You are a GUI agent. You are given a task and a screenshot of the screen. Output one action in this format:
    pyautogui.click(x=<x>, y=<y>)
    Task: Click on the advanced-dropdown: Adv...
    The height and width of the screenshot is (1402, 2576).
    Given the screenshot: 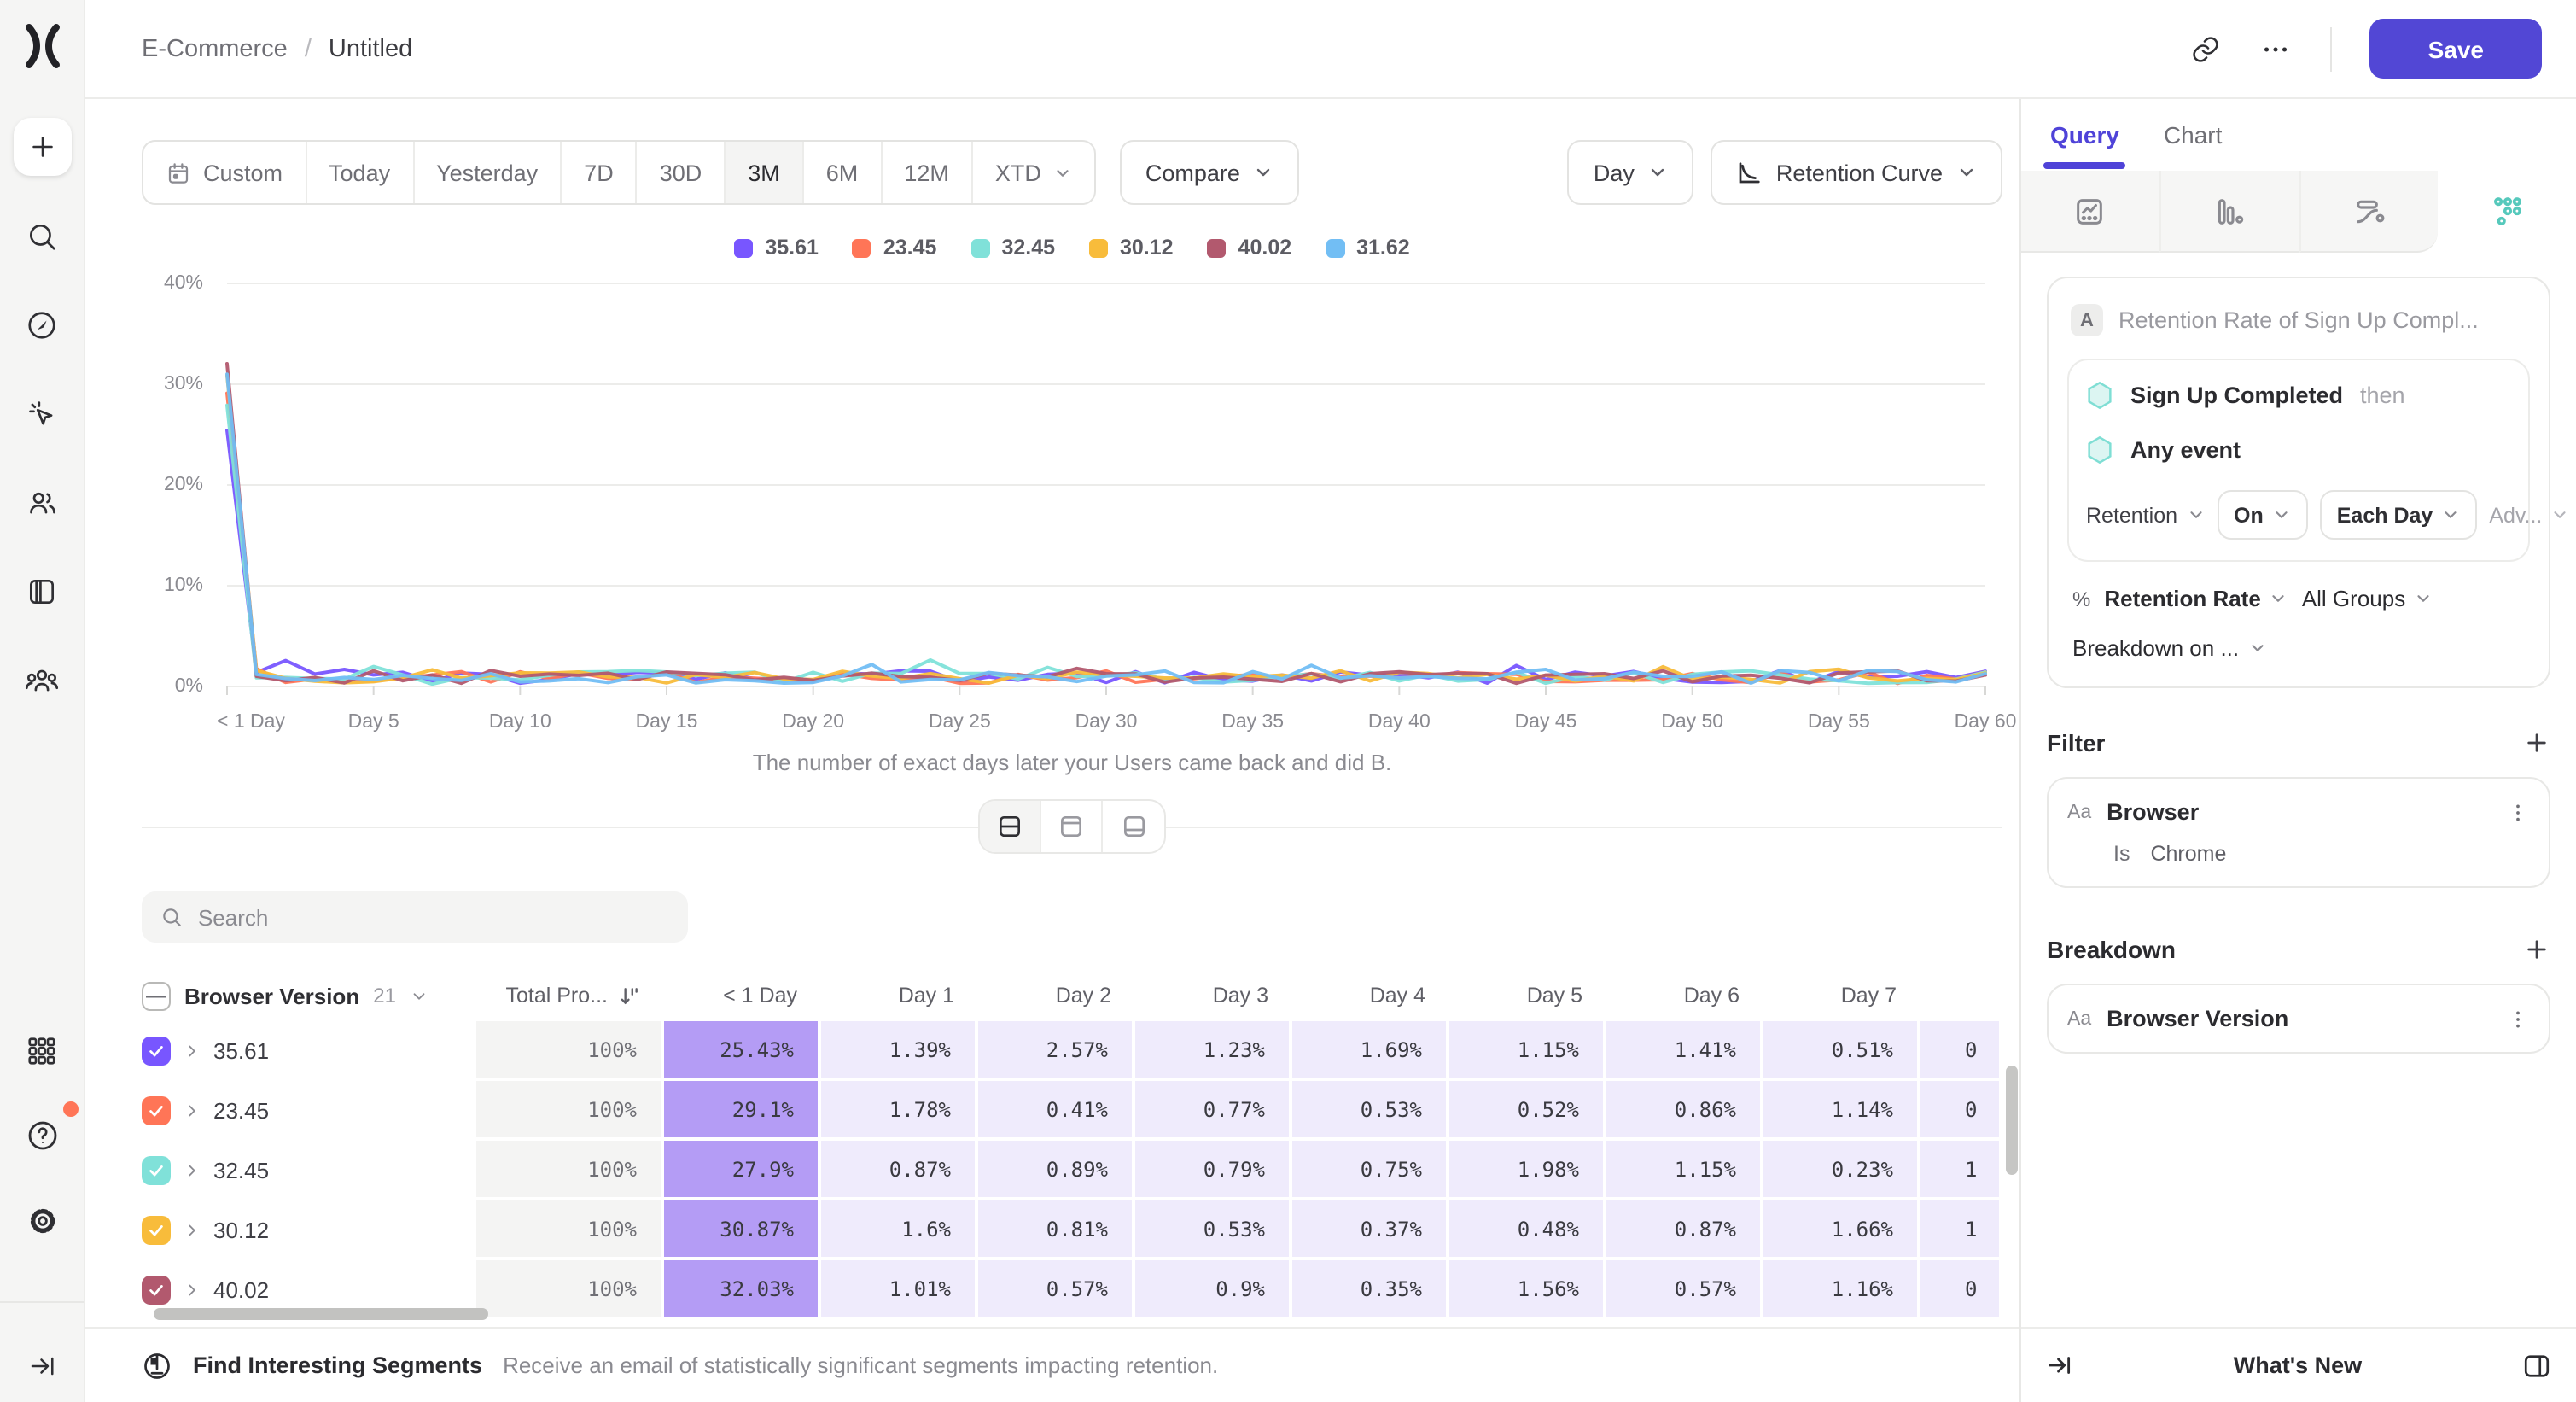 What is the action you would take?
    pyautogui.click(x=2529, y=515)
    